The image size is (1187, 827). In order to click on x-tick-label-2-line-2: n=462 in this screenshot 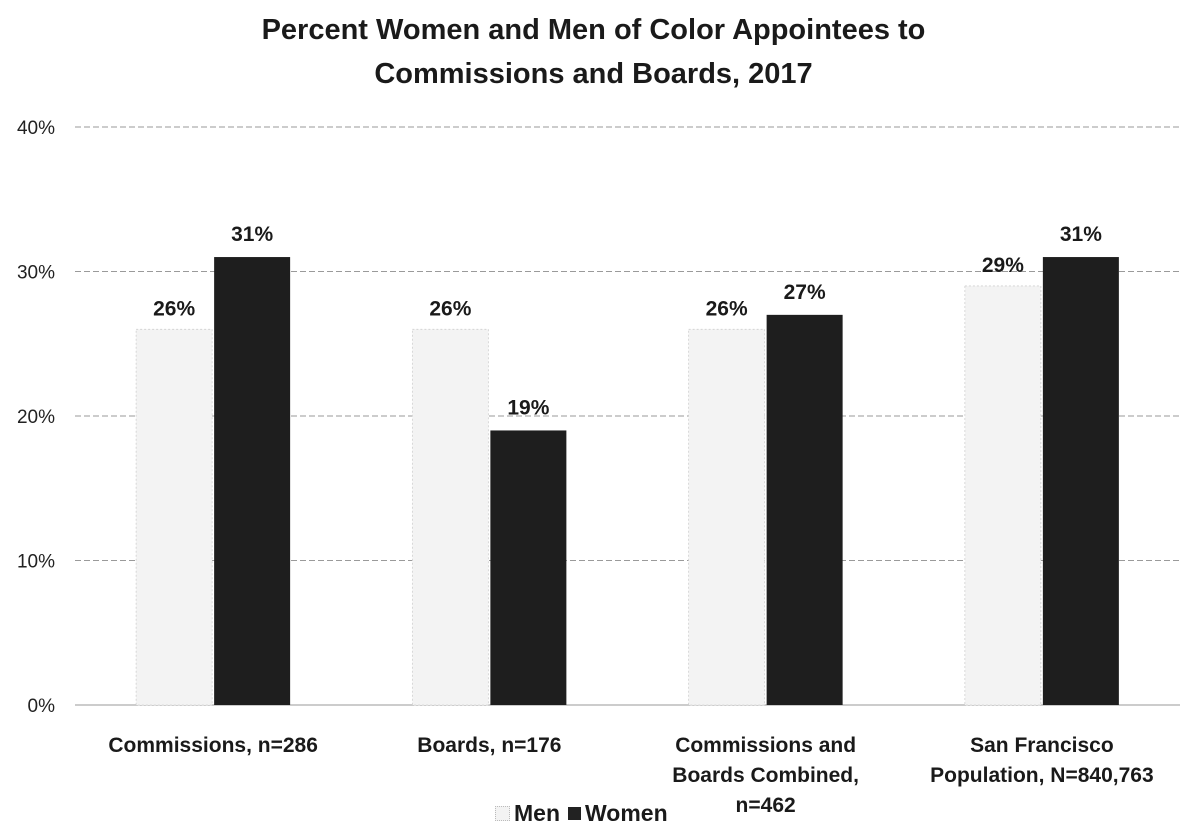, I will do `click(766, 805)`.